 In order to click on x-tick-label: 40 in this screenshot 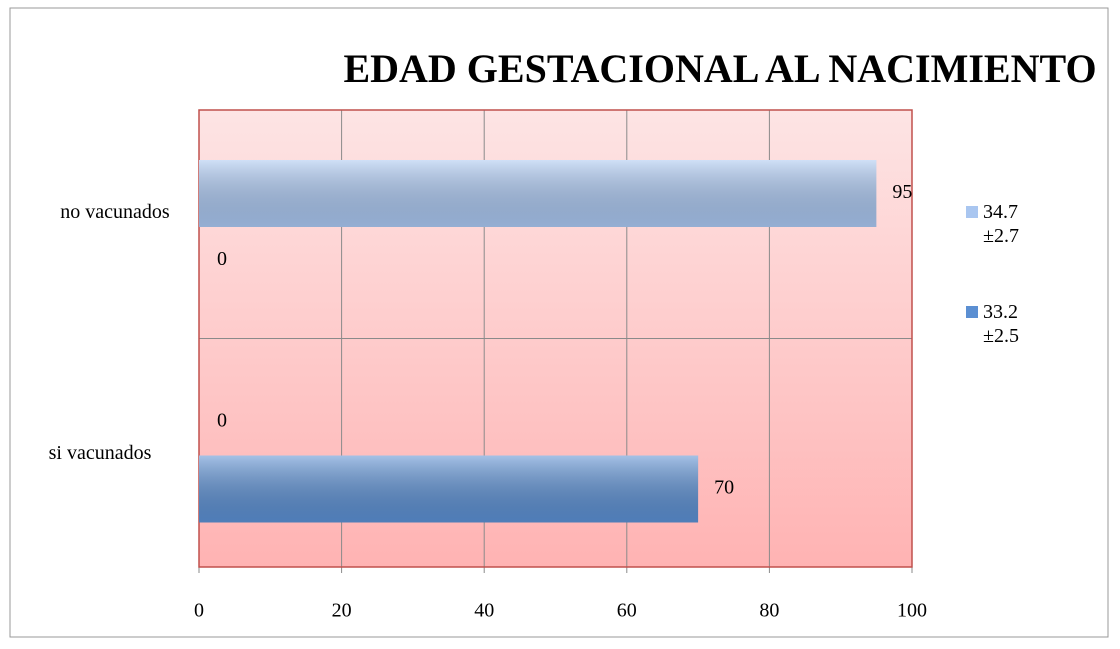, I will do `click(484, 611)`.